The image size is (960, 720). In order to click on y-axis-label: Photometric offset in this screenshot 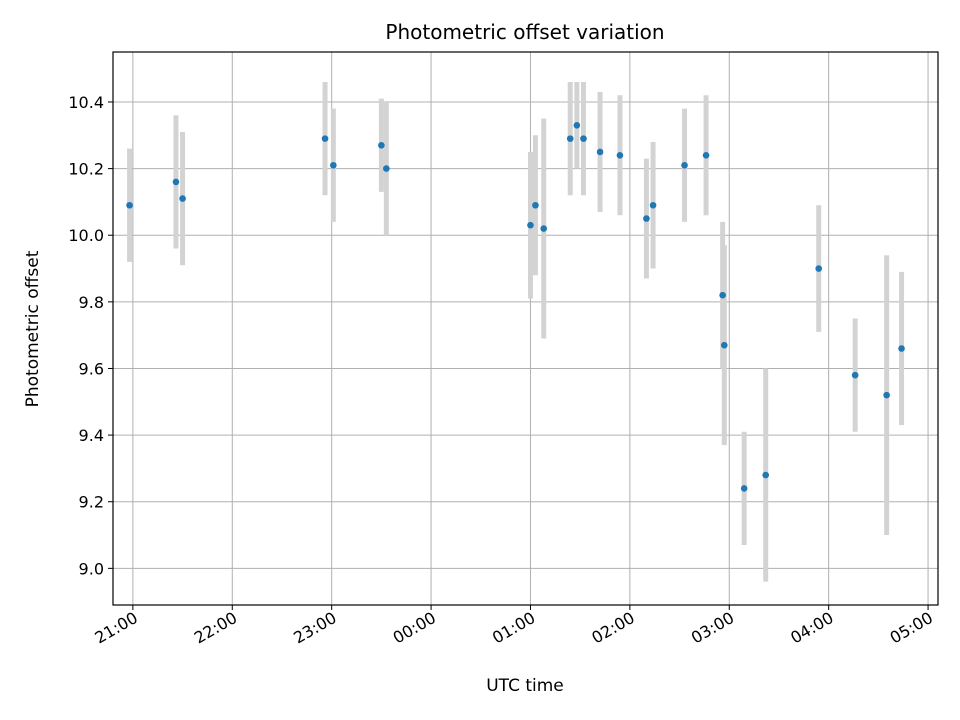, I will do `click(33, 328)`.